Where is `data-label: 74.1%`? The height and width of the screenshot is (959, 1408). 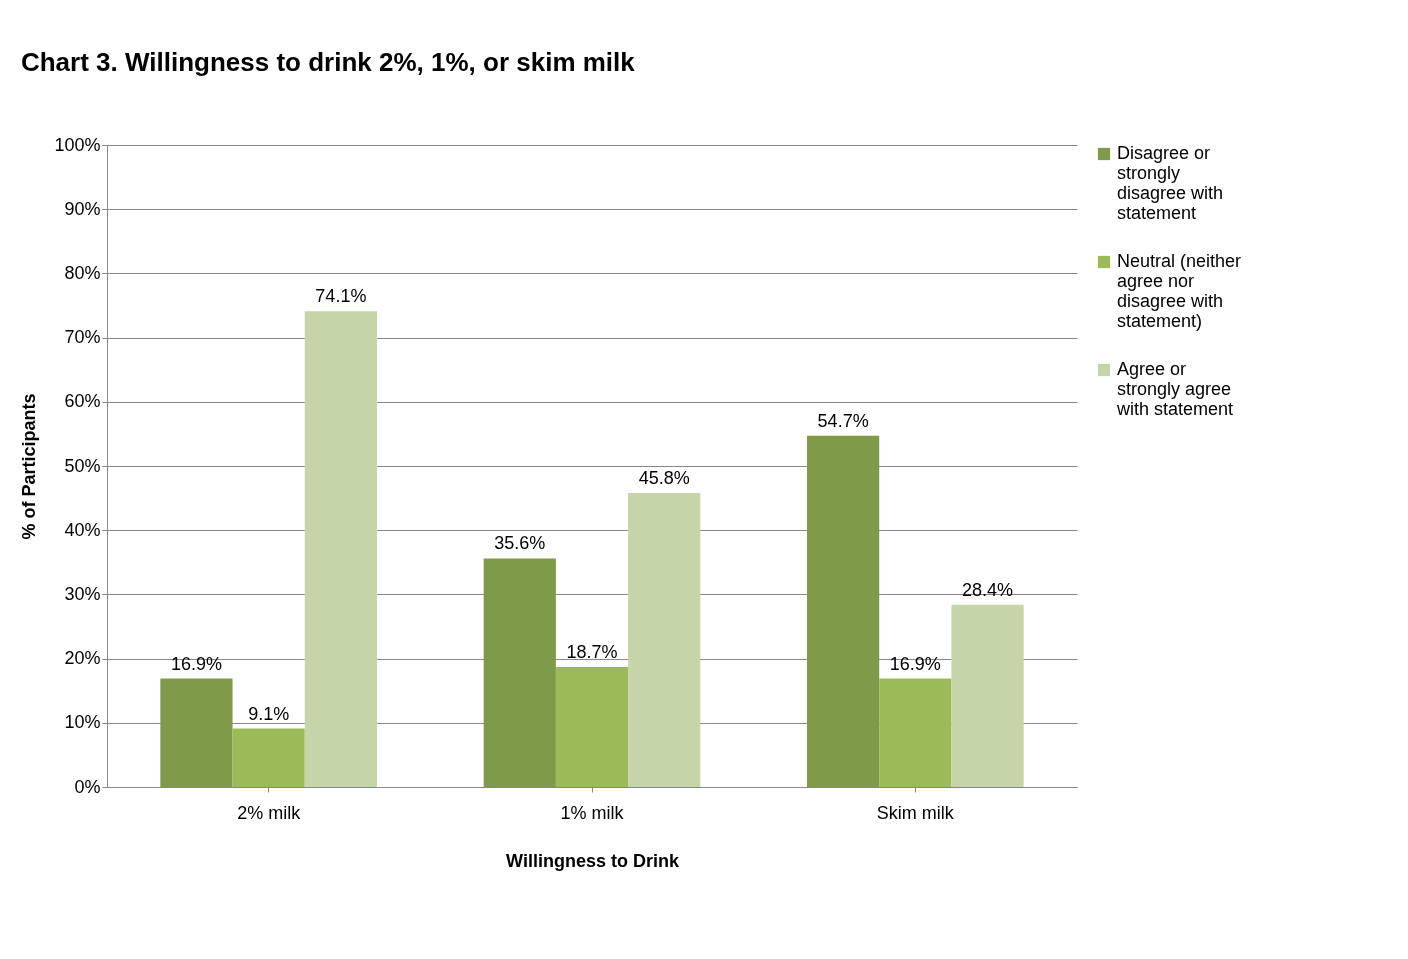 data-label: 74.1% is located at coordinates (341, 296).